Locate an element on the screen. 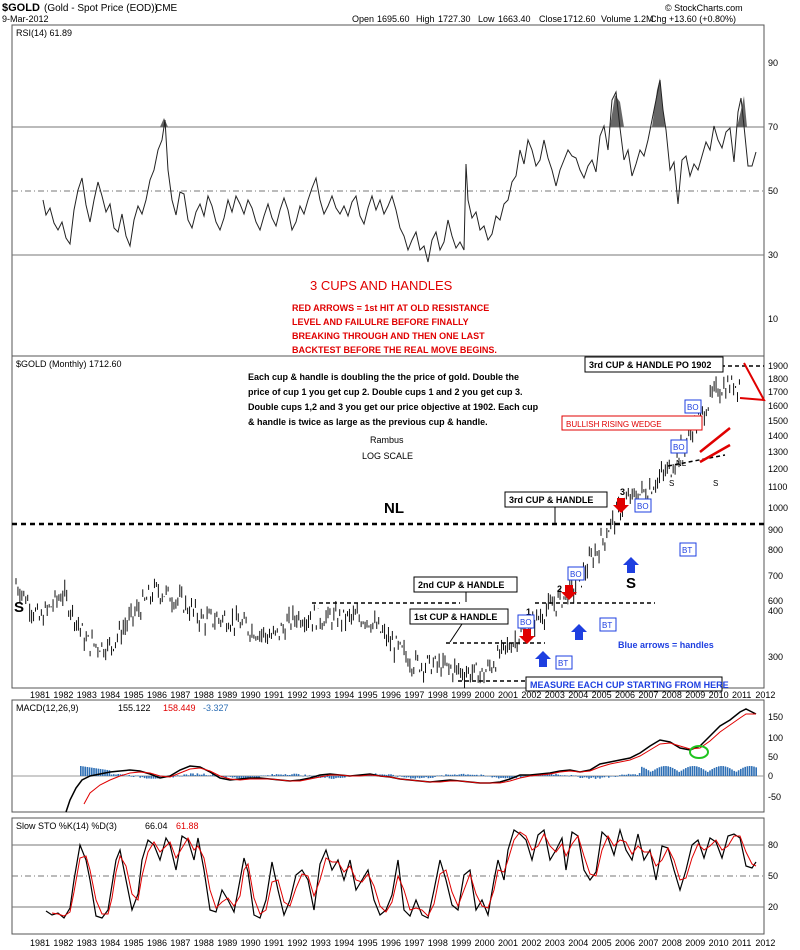 The image size is (800, 950). year-label-top: 1998 is located at coordinates (438, 695).